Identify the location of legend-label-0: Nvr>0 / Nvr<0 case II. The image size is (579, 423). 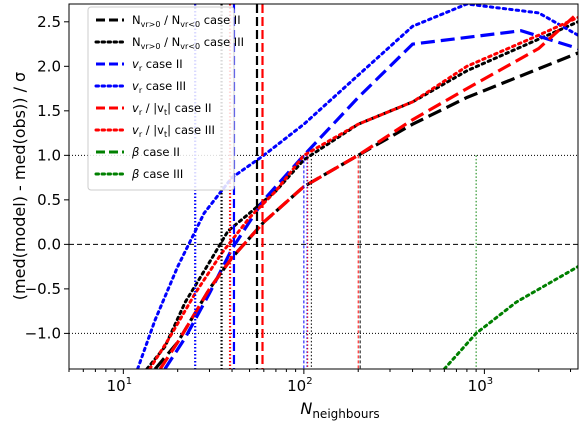
(186, 21).